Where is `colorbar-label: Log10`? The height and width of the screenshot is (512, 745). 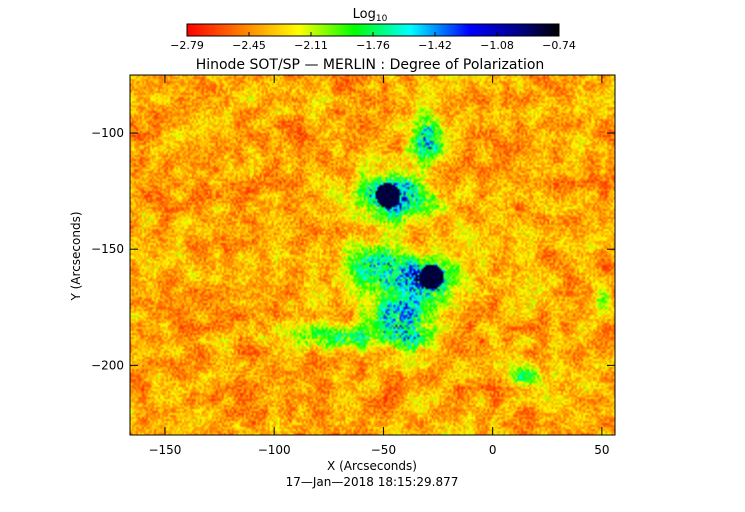 colorbar-label: Log10 is located at coordinates (370, 15).